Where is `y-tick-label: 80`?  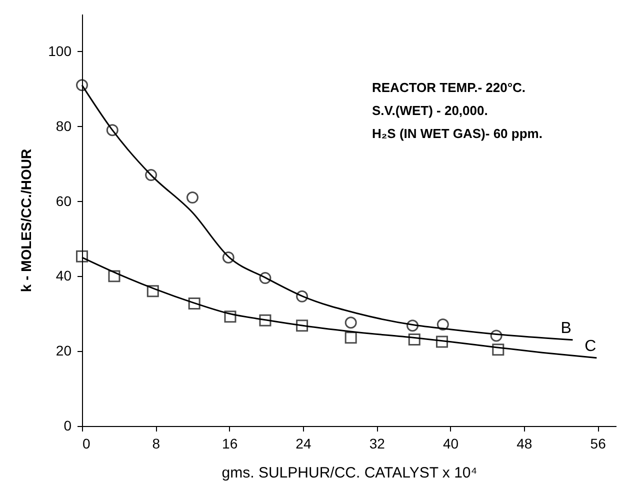 y-tick-label: 80 is located at coordinates (64, 126).